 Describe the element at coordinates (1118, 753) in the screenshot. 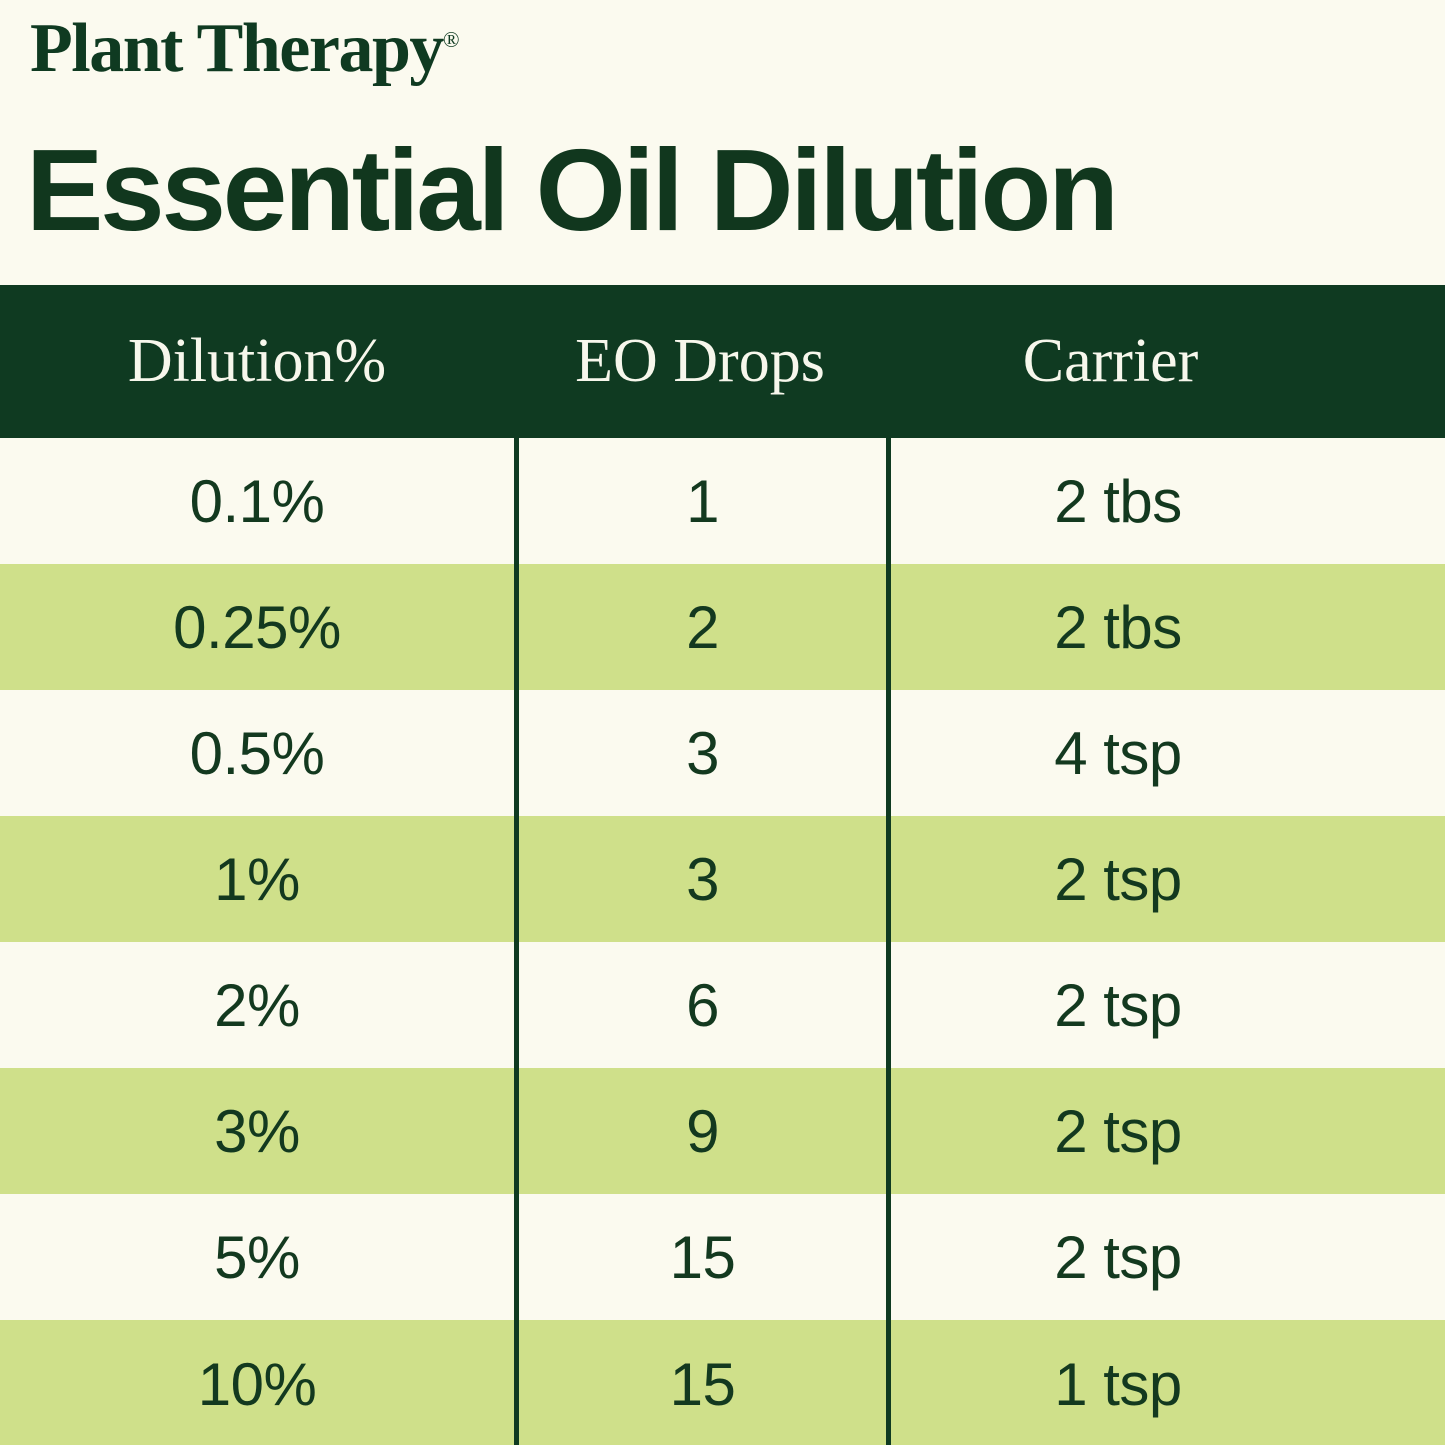

I see `cell-carrier: 4 tsp` at that location.